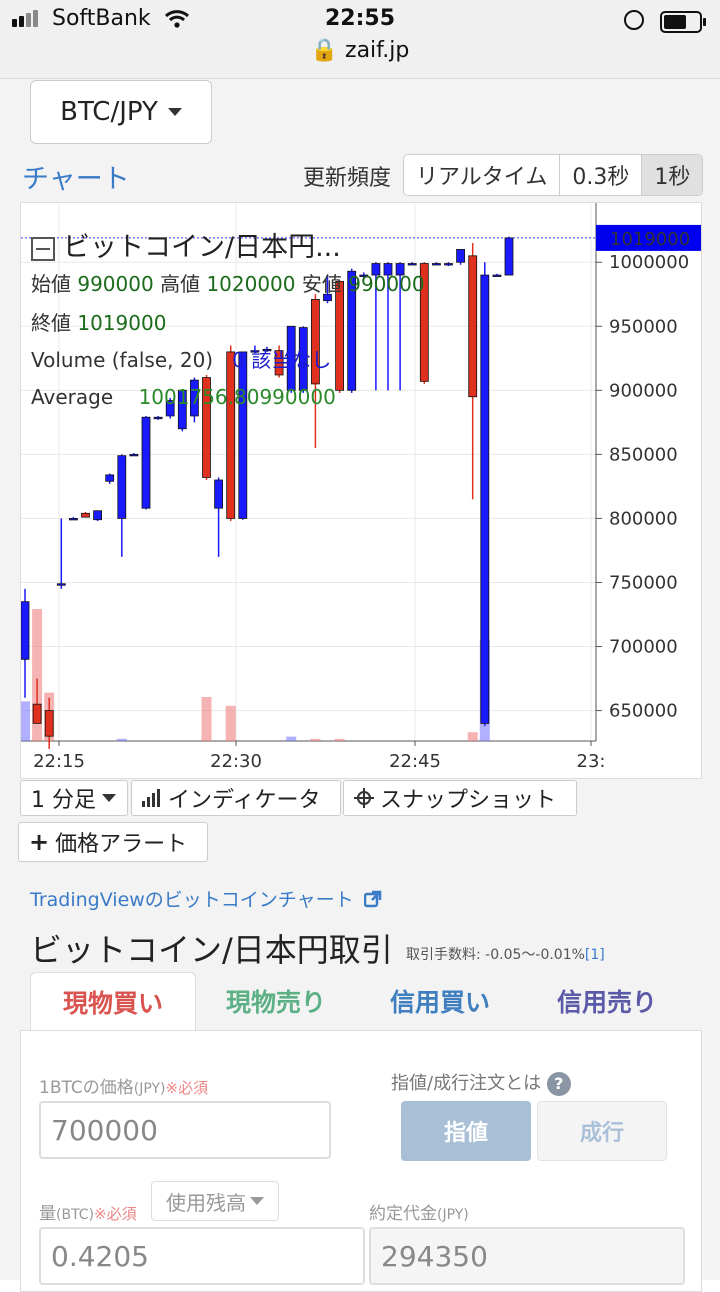 The width and height of the screenshot is (720, 1292). What do you see at coordinates (527, 1256) in the screenshot?
I see `total-field: 294350` at bounding box center [527, 1256].